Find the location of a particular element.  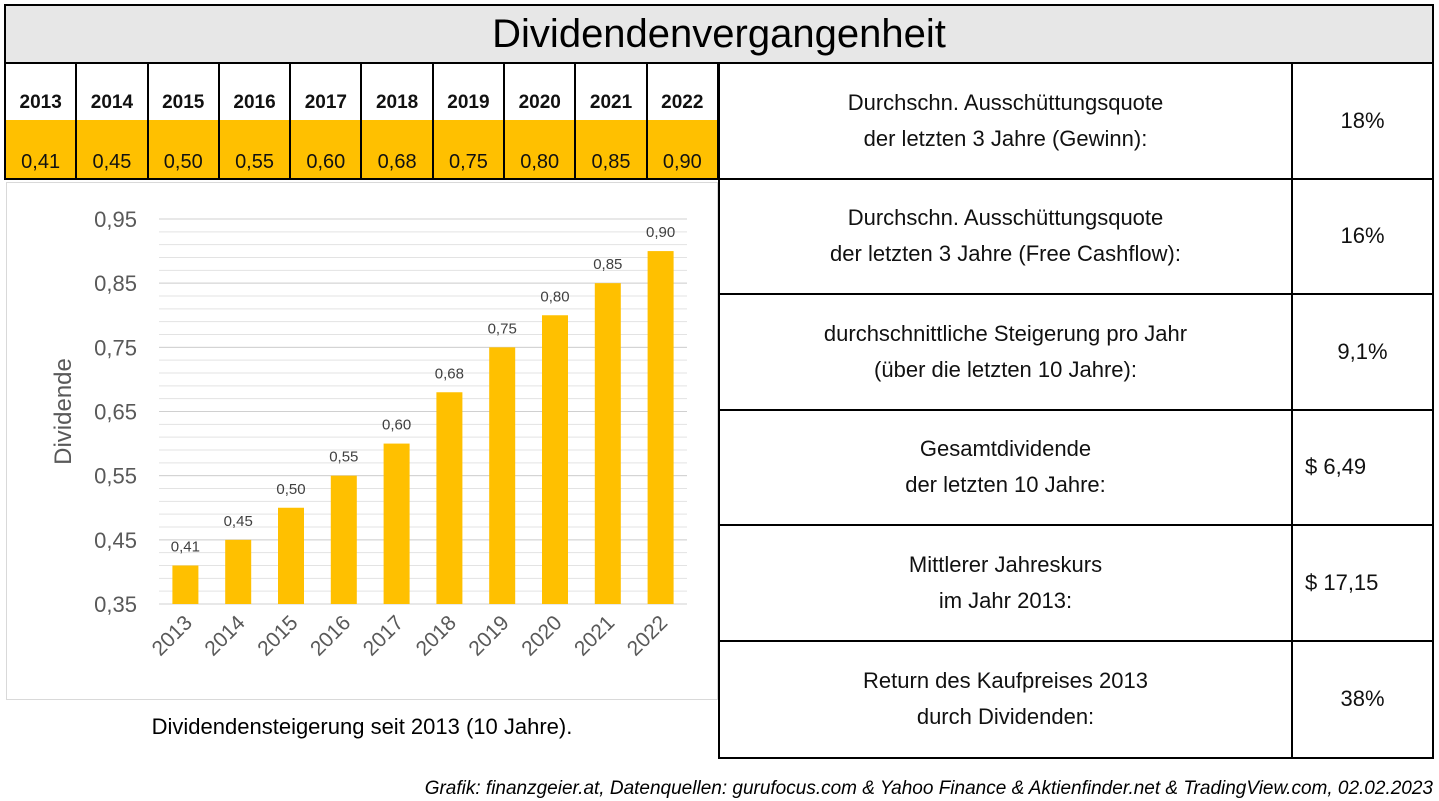

data-label: 0,41 is located at coordinates (185, 547).